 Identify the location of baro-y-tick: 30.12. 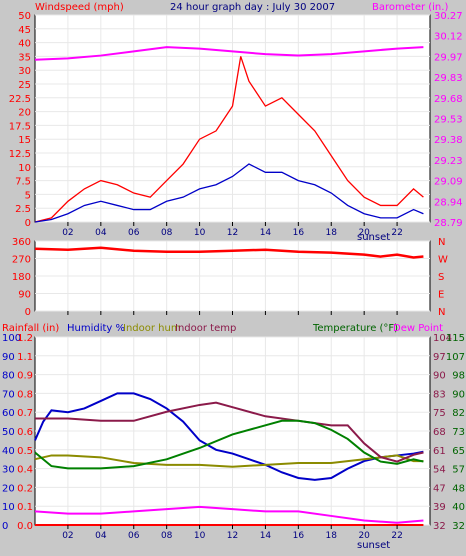
(448, 37).